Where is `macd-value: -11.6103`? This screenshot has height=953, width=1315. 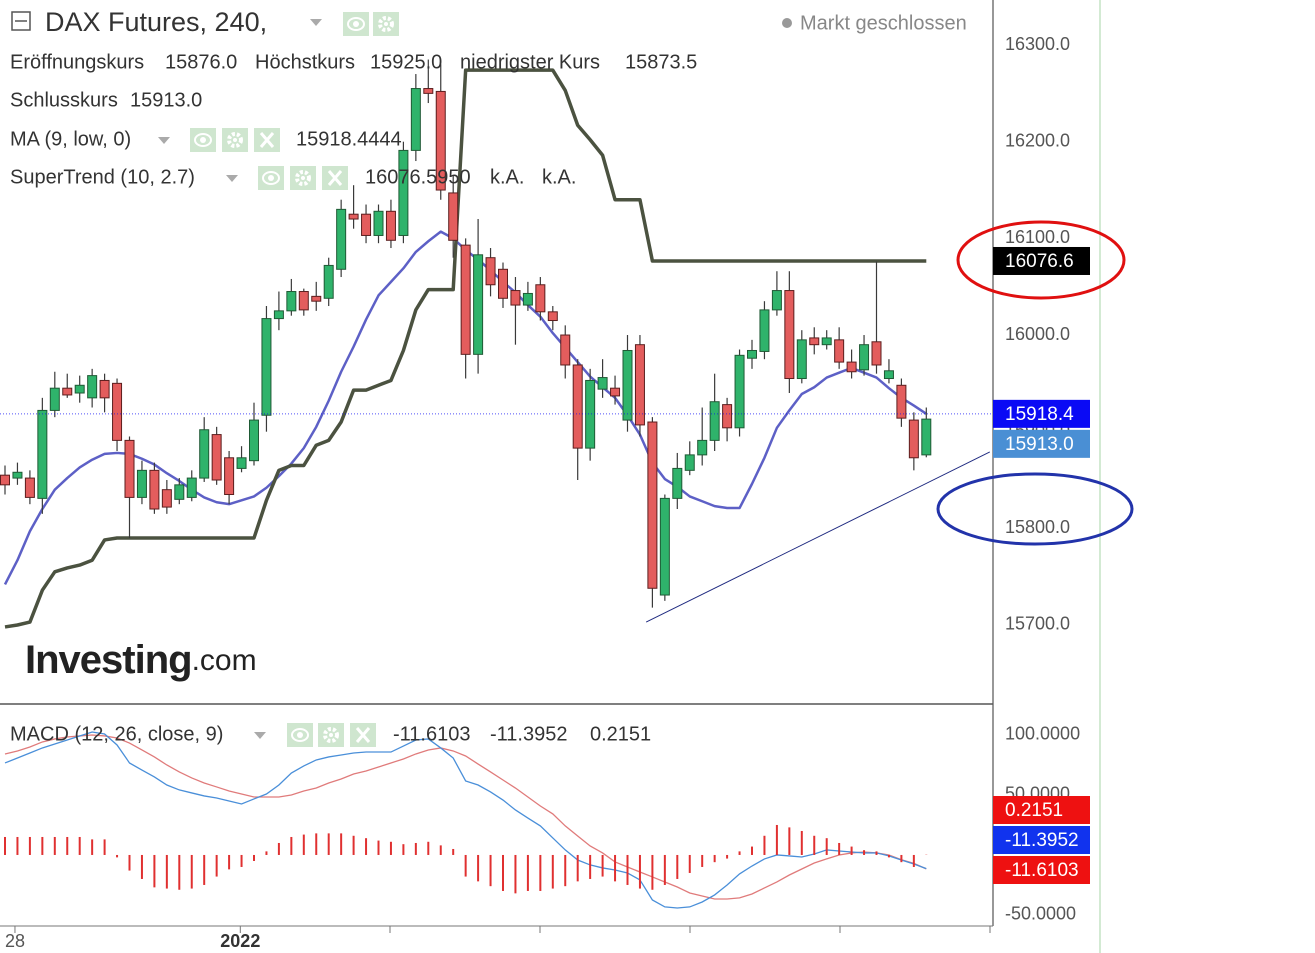
macd-value: -11.6103 is located at coordinates (431, 734).